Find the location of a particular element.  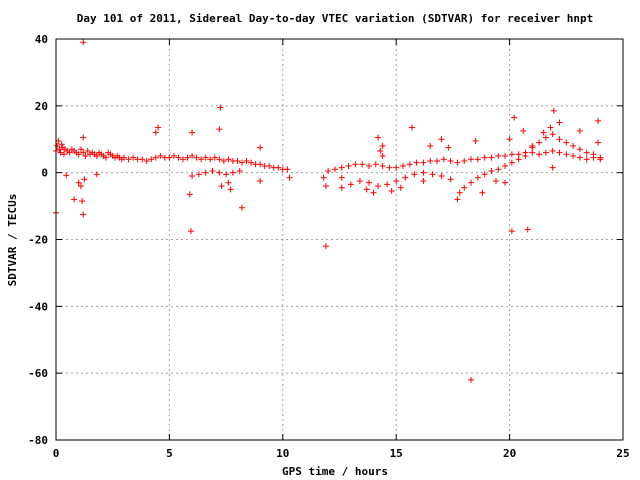

x-tick-label: 25 is located at coordinates (622, 453).